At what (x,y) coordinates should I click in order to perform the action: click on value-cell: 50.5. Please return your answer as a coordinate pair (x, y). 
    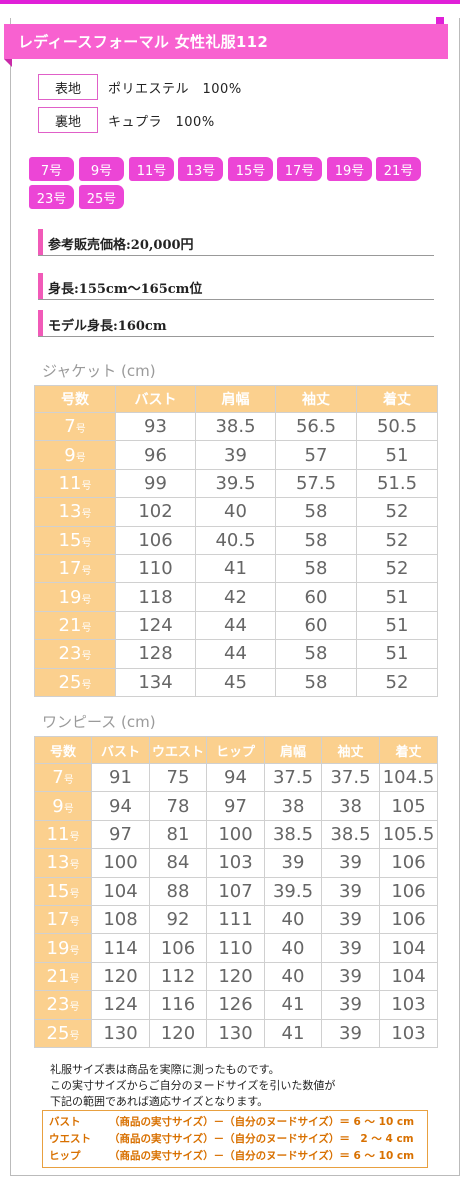
    Looking at the image, I should click on (397, 426).